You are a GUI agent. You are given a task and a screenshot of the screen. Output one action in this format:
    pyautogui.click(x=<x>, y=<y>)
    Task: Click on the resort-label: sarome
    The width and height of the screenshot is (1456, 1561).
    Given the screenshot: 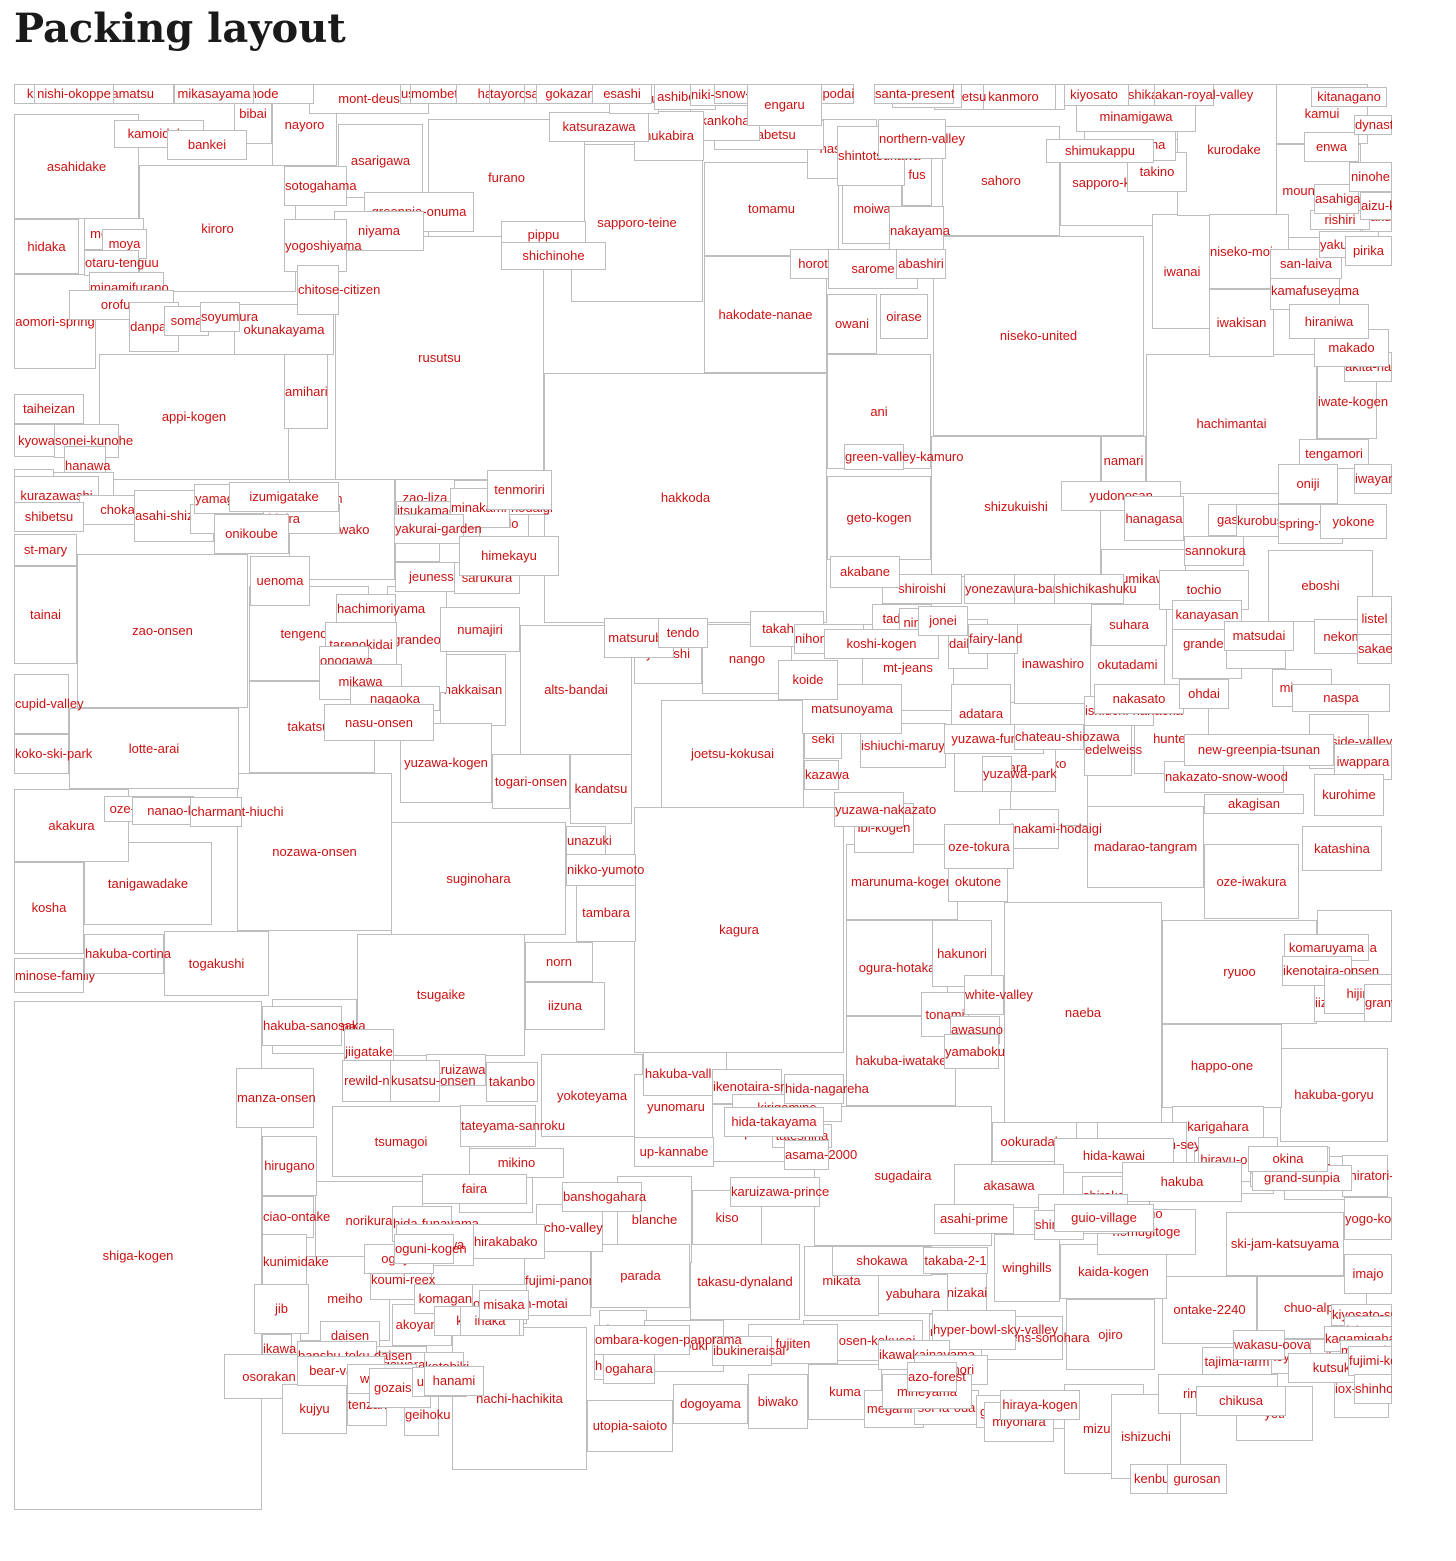 What is the action you would take?
    pyautogui.click(x=873, y=268)
    